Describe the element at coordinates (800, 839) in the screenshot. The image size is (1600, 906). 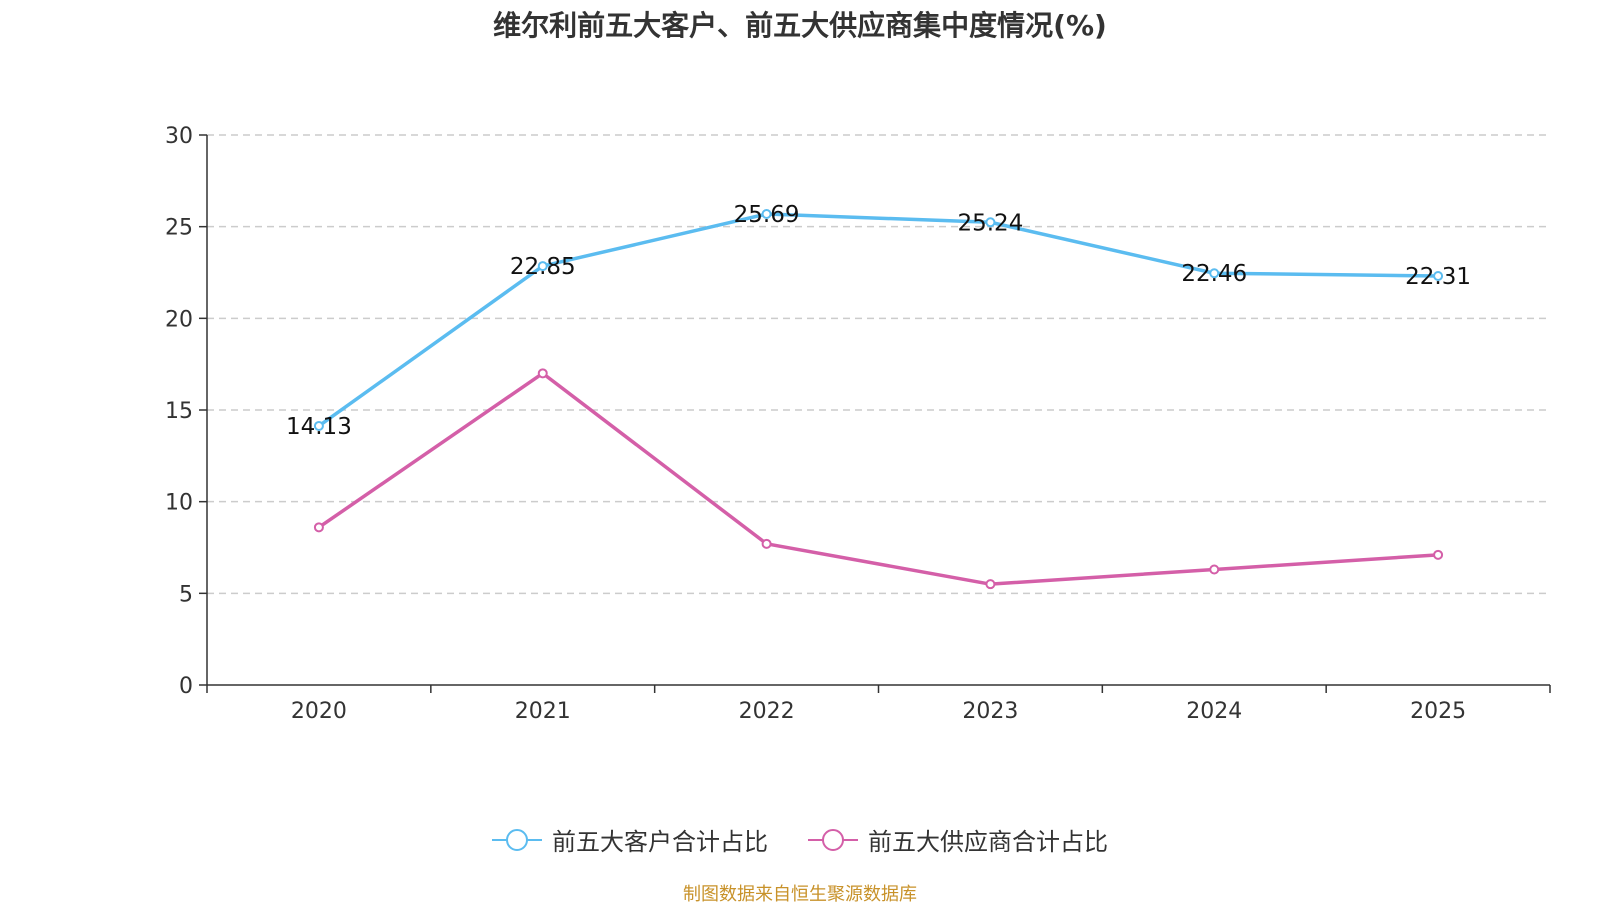
I see `legend: 前五大客户合计占比 前五大供应商合计占比` at that location.